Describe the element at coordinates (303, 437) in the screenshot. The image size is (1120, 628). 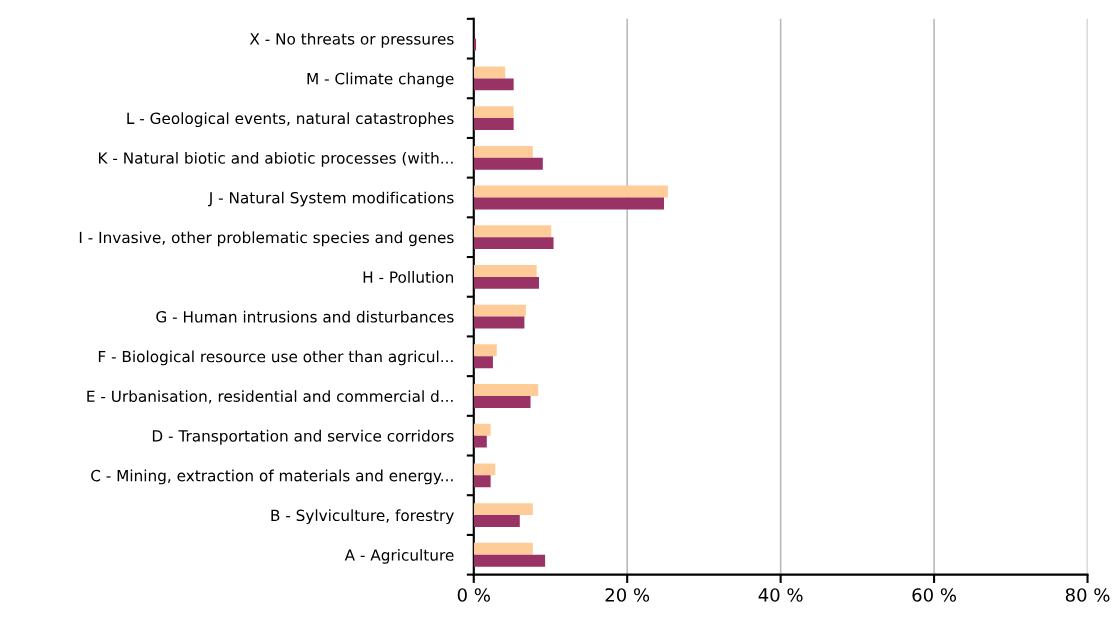
I see `y-tick-label: D - Transportation and service corridors` at that location.